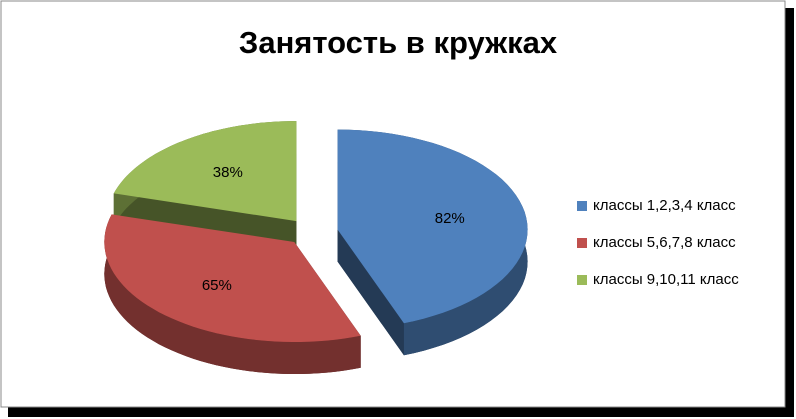  I want to click on legend-label: классы 5,6,7,8 класс, so click(664, 242).